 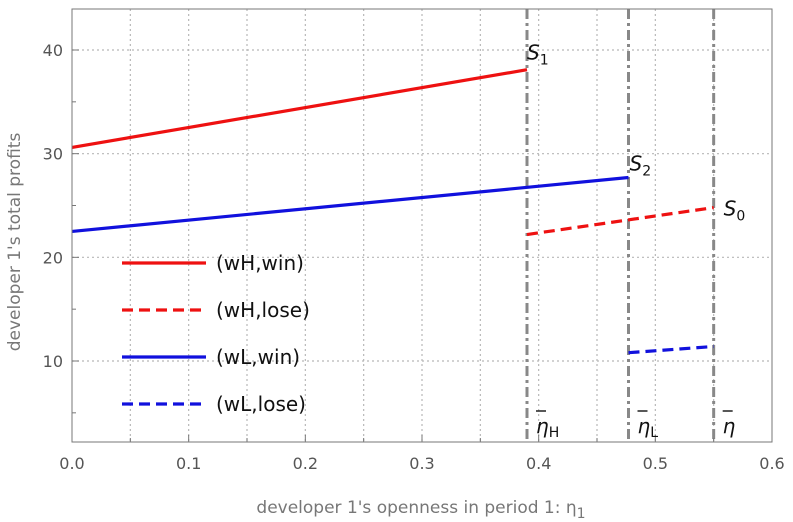 I want to click on x-axis-title: developer 1's openness in period 1: η1, so click(x=420, y=510).